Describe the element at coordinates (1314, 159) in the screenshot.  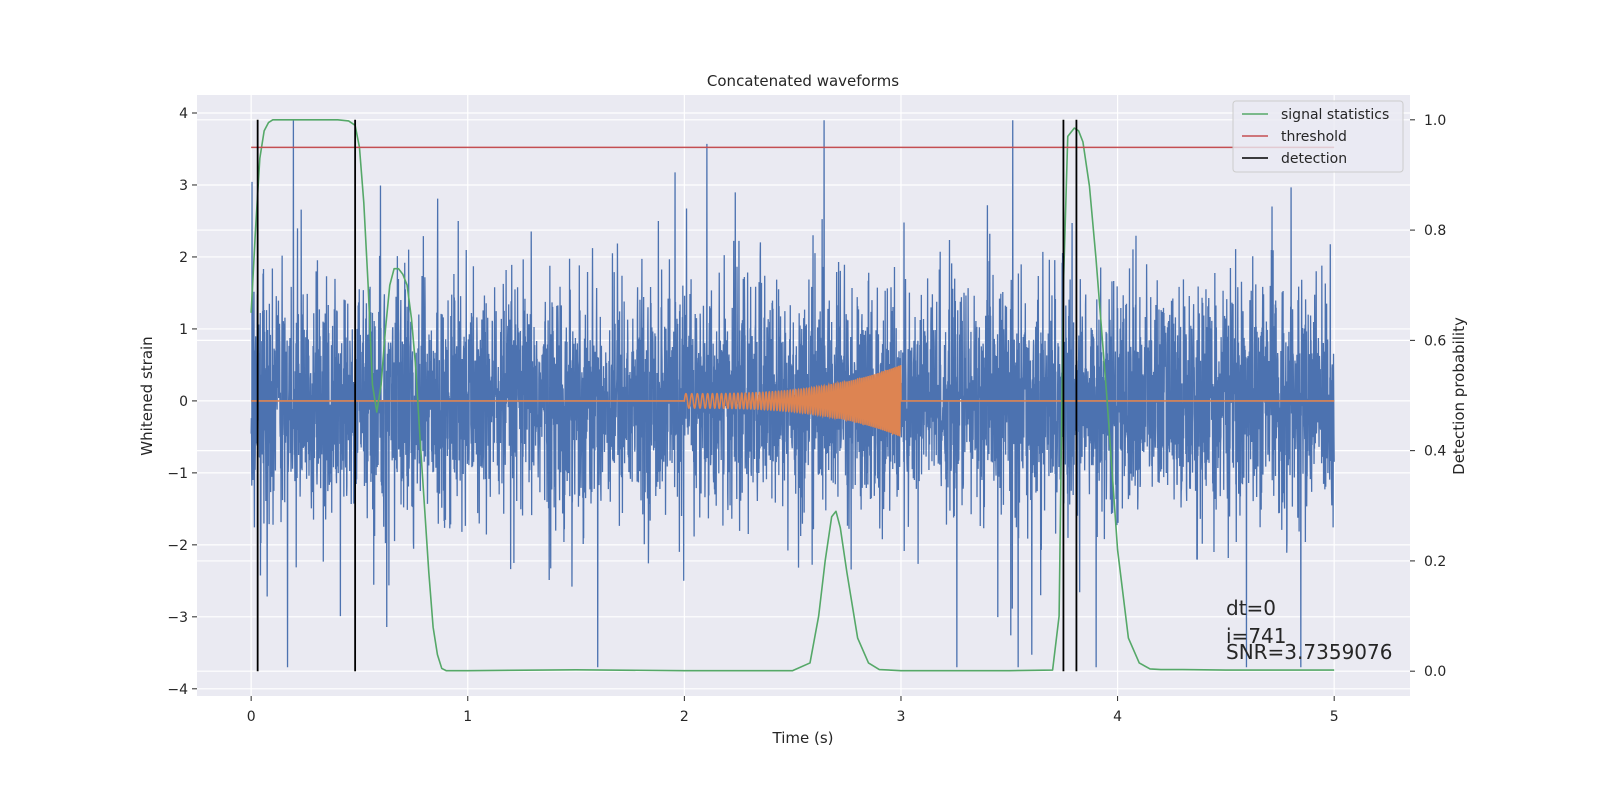
I see `legend-label-detection: detection` at that location.